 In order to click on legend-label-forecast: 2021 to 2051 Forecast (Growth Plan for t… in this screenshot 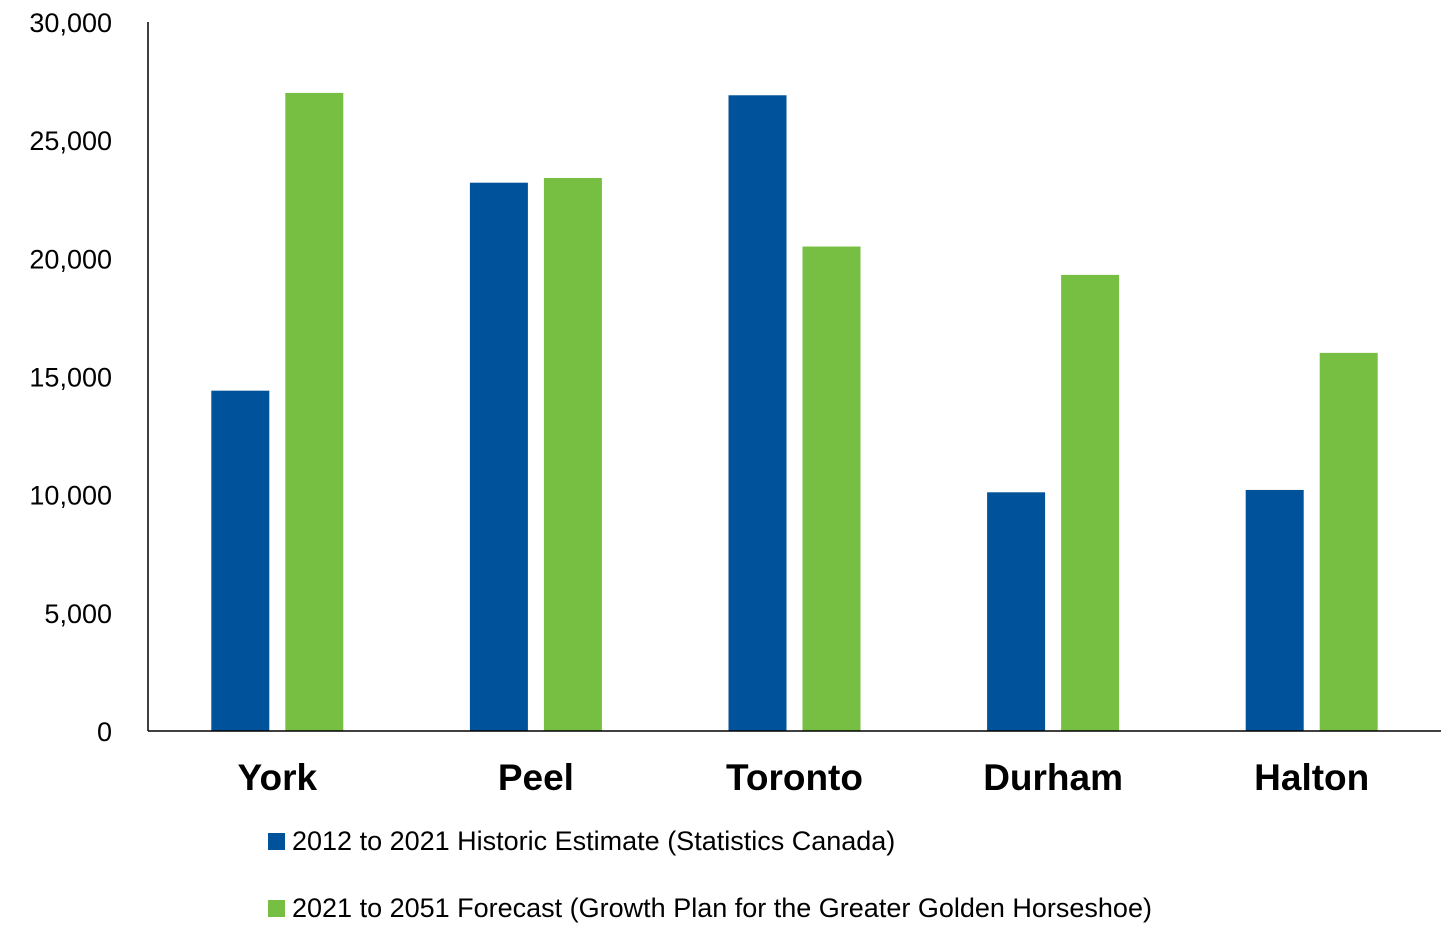, I will do `click(722, 908)`.